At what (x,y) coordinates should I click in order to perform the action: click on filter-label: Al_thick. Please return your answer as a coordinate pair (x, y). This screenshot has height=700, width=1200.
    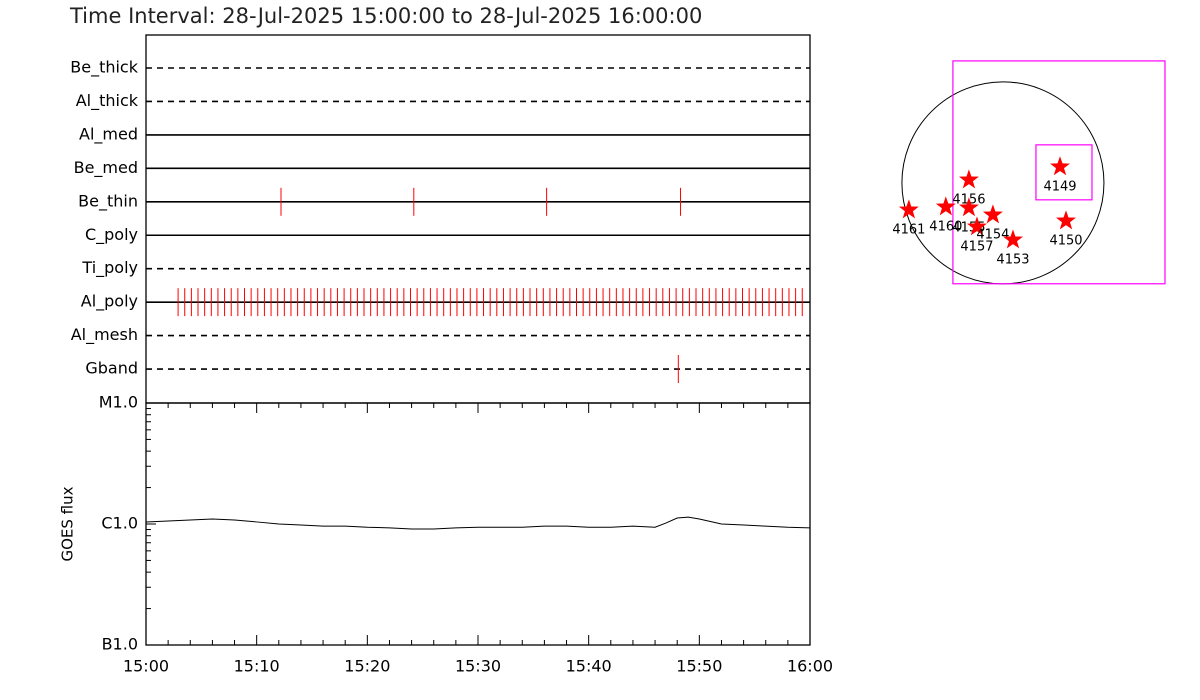
    Looking at the image, I should click on (107, 101).